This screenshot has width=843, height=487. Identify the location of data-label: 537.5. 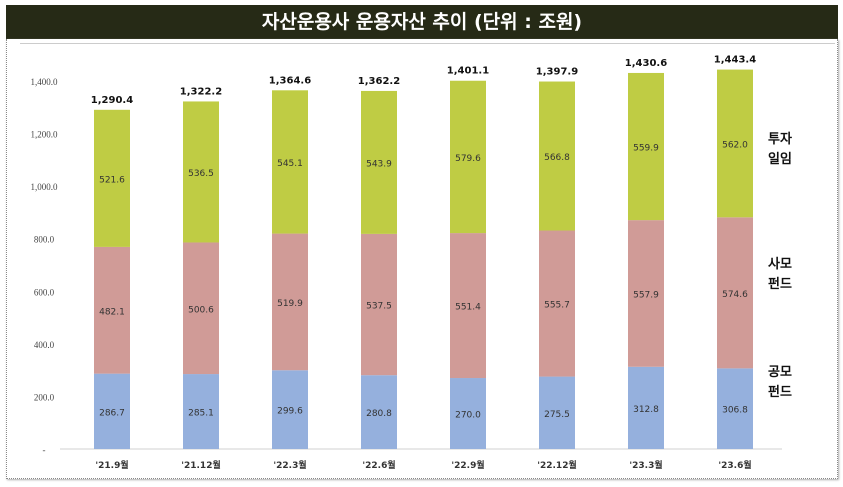
(379, 307).